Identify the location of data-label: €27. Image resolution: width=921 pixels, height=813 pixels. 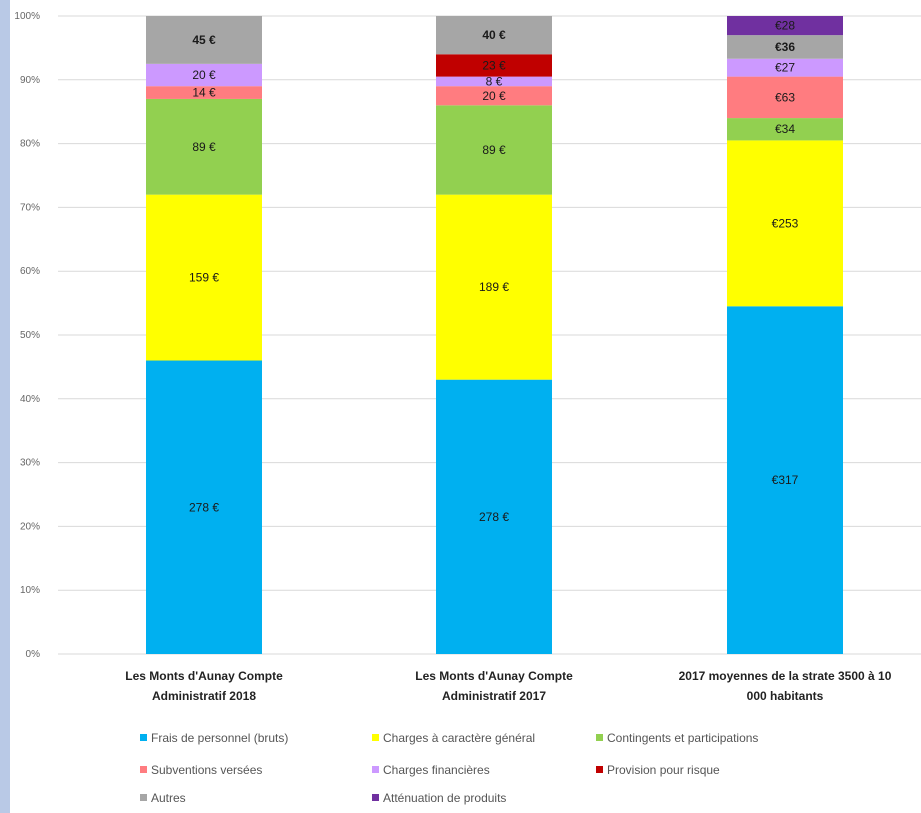
(785, 68).